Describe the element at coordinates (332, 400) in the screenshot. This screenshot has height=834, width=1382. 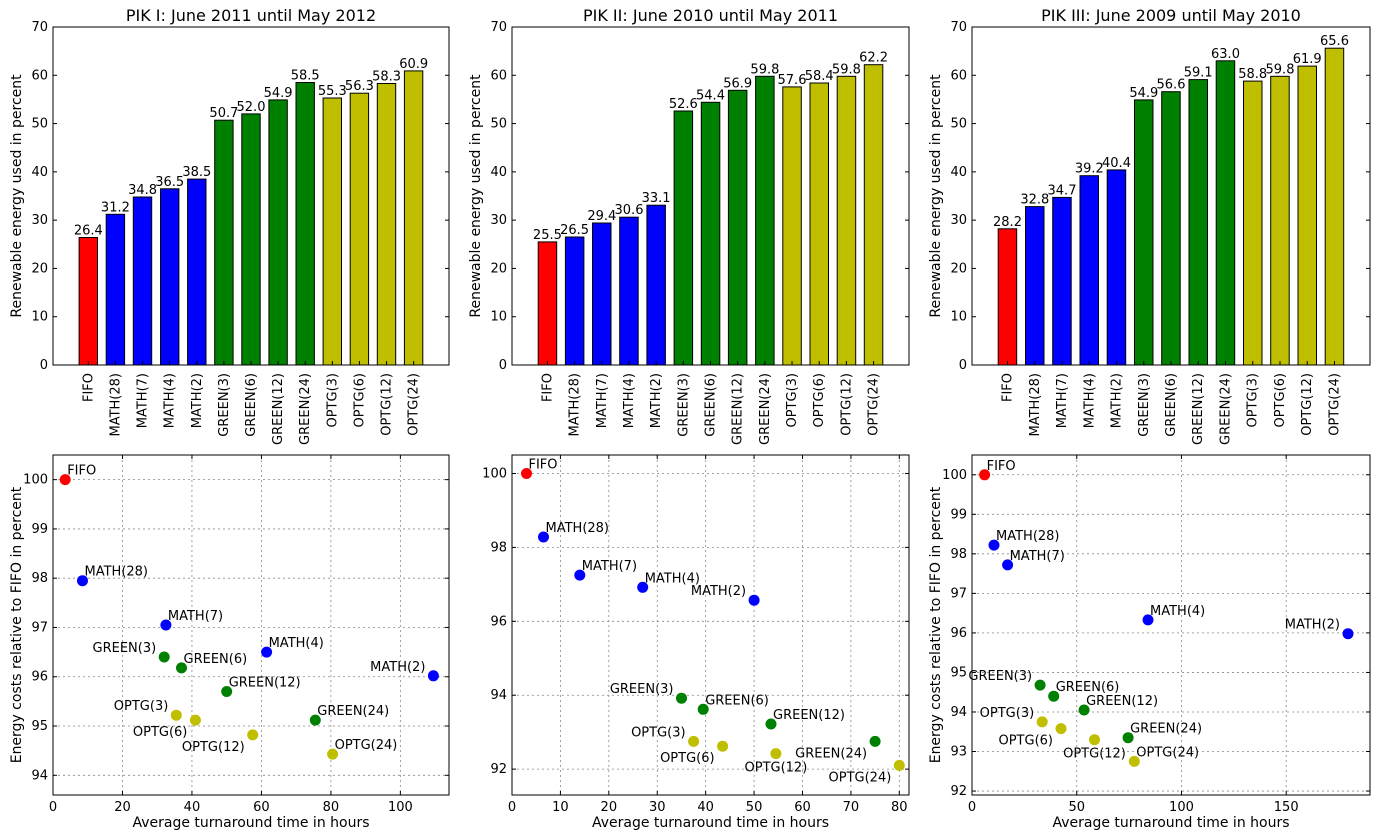
I see `x-tick-label: OPTG(3)` at that location.